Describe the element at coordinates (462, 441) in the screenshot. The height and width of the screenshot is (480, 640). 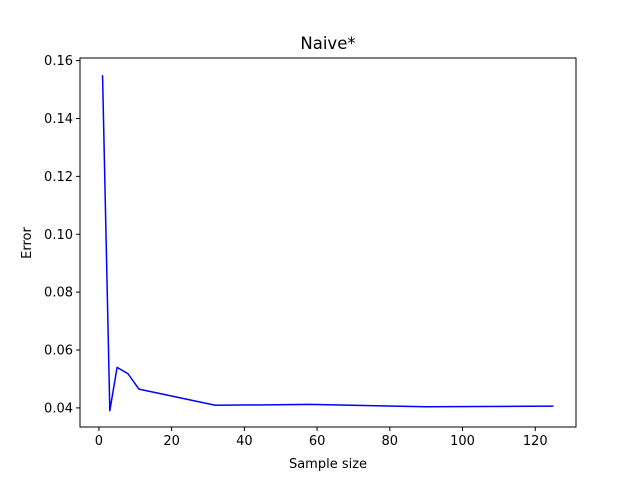
I see `x-tick-label: 100` at that location.